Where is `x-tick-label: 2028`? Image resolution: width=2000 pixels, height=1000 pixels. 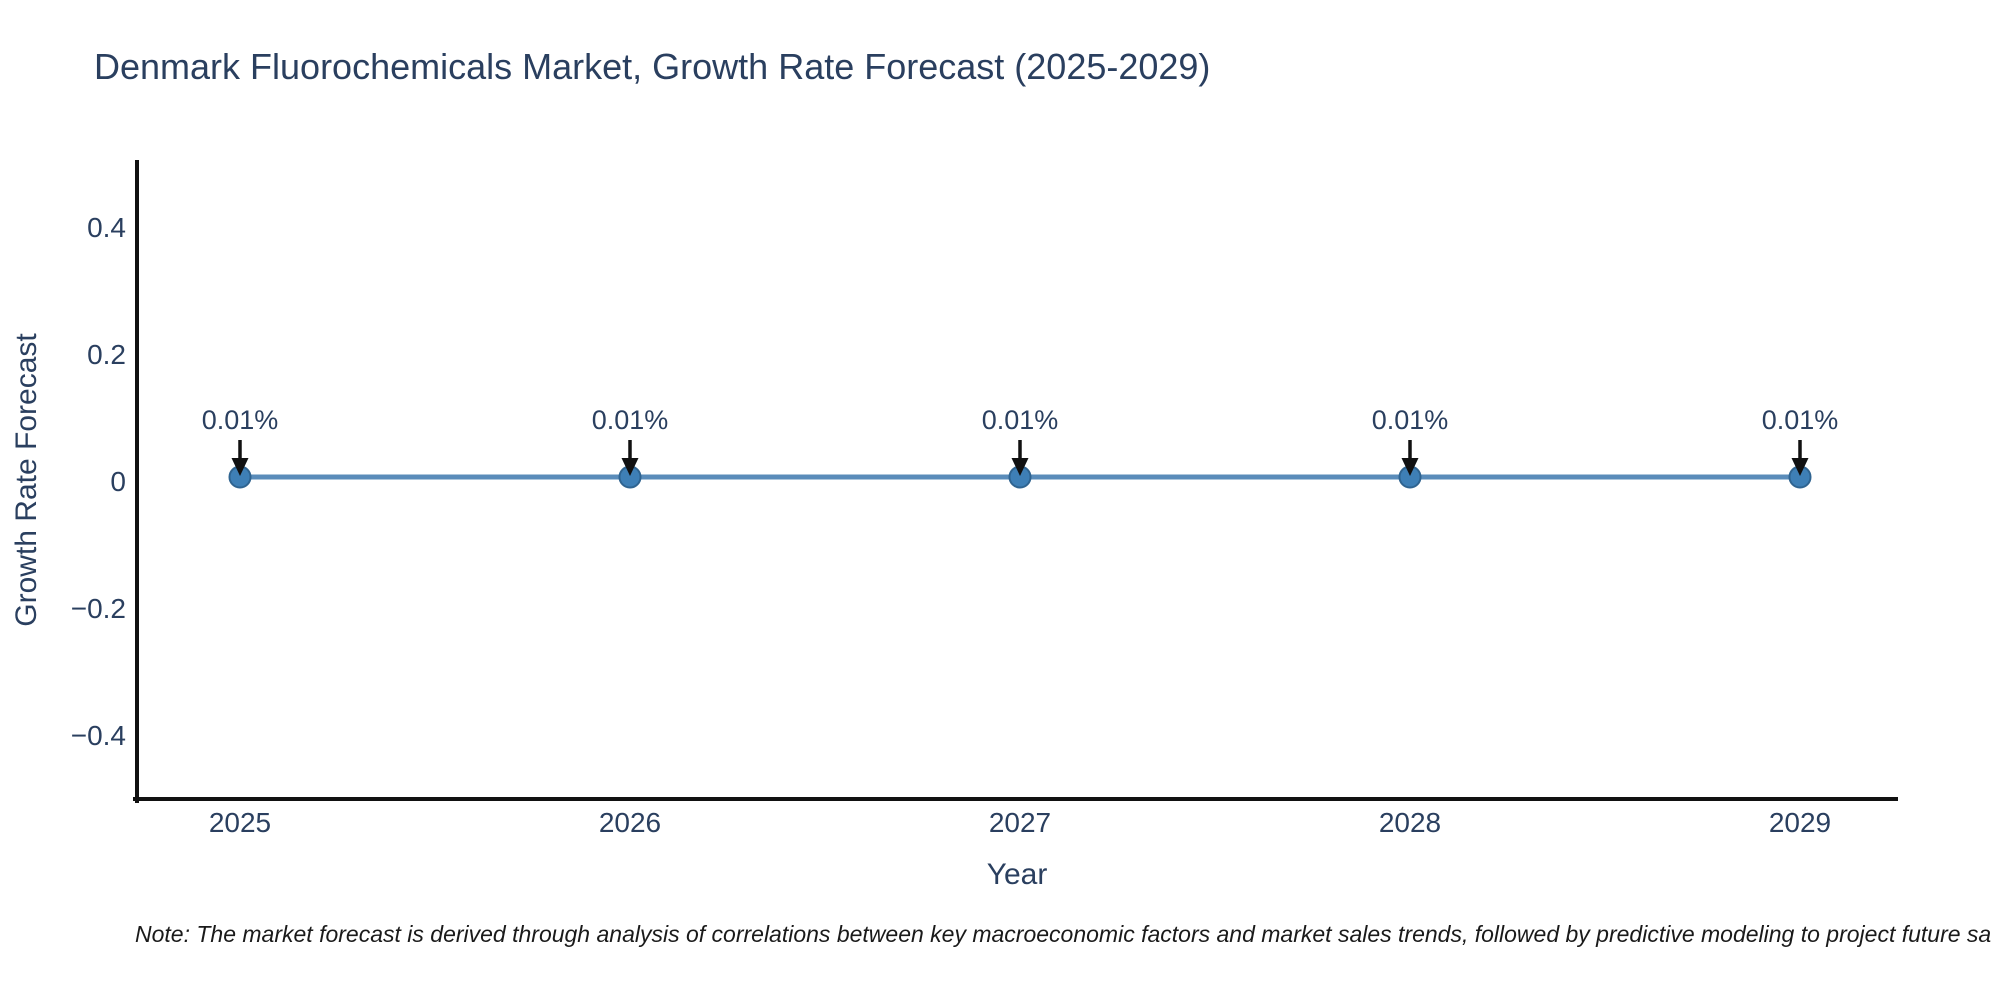
x-tick-label: 2028 is located at coordinates (1410, 822).